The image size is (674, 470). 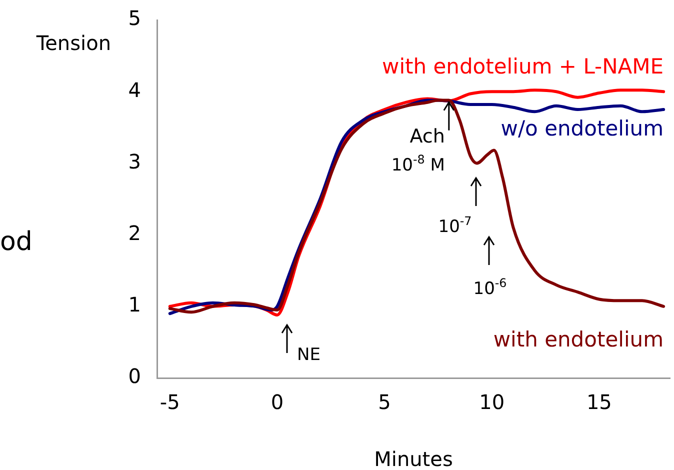 What do you see at coordinates (134, 161) in the screenshot?
I see `y-tick-label: 3` at bounding box center [134, 161].